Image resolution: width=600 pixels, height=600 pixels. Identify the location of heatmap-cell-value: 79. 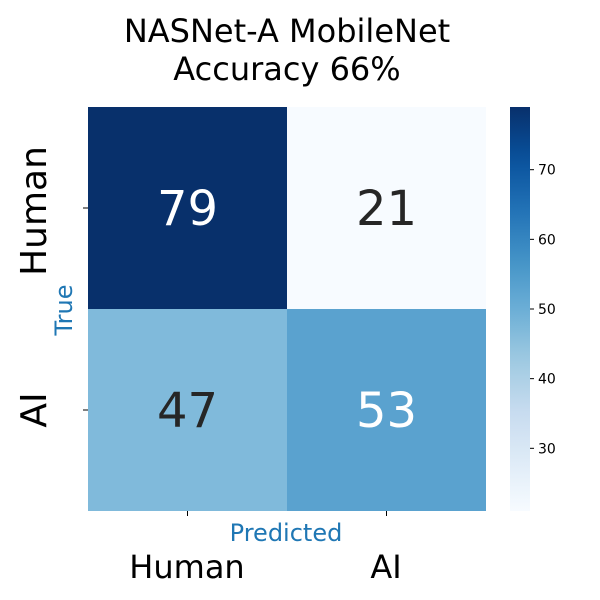
(187, 209).